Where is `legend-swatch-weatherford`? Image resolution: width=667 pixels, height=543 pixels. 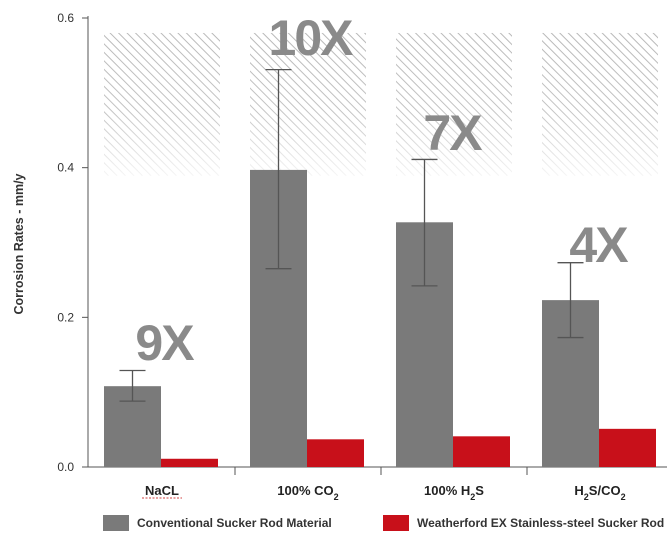
legend-swatch-weatherford is located at coordinates (396, 523).